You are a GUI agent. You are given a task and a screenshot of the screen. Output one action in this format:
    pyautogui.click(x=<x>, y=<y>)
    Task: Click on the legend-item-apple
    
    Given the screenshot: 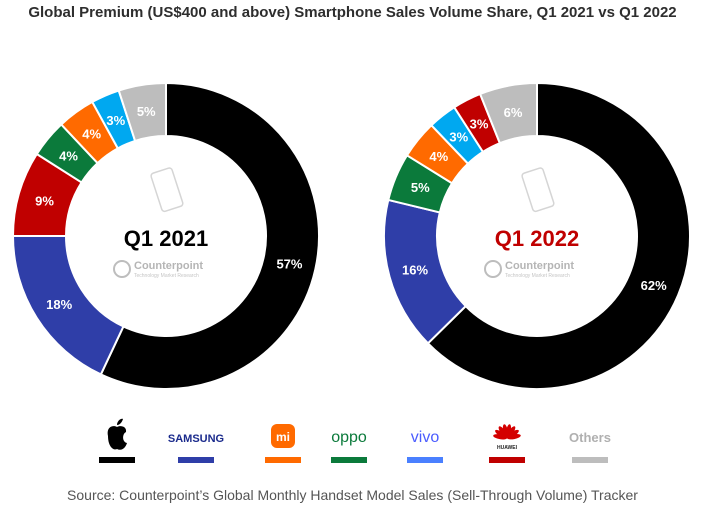 What is the action you would take?
    pyautogui.click(x=117, y=440)
    